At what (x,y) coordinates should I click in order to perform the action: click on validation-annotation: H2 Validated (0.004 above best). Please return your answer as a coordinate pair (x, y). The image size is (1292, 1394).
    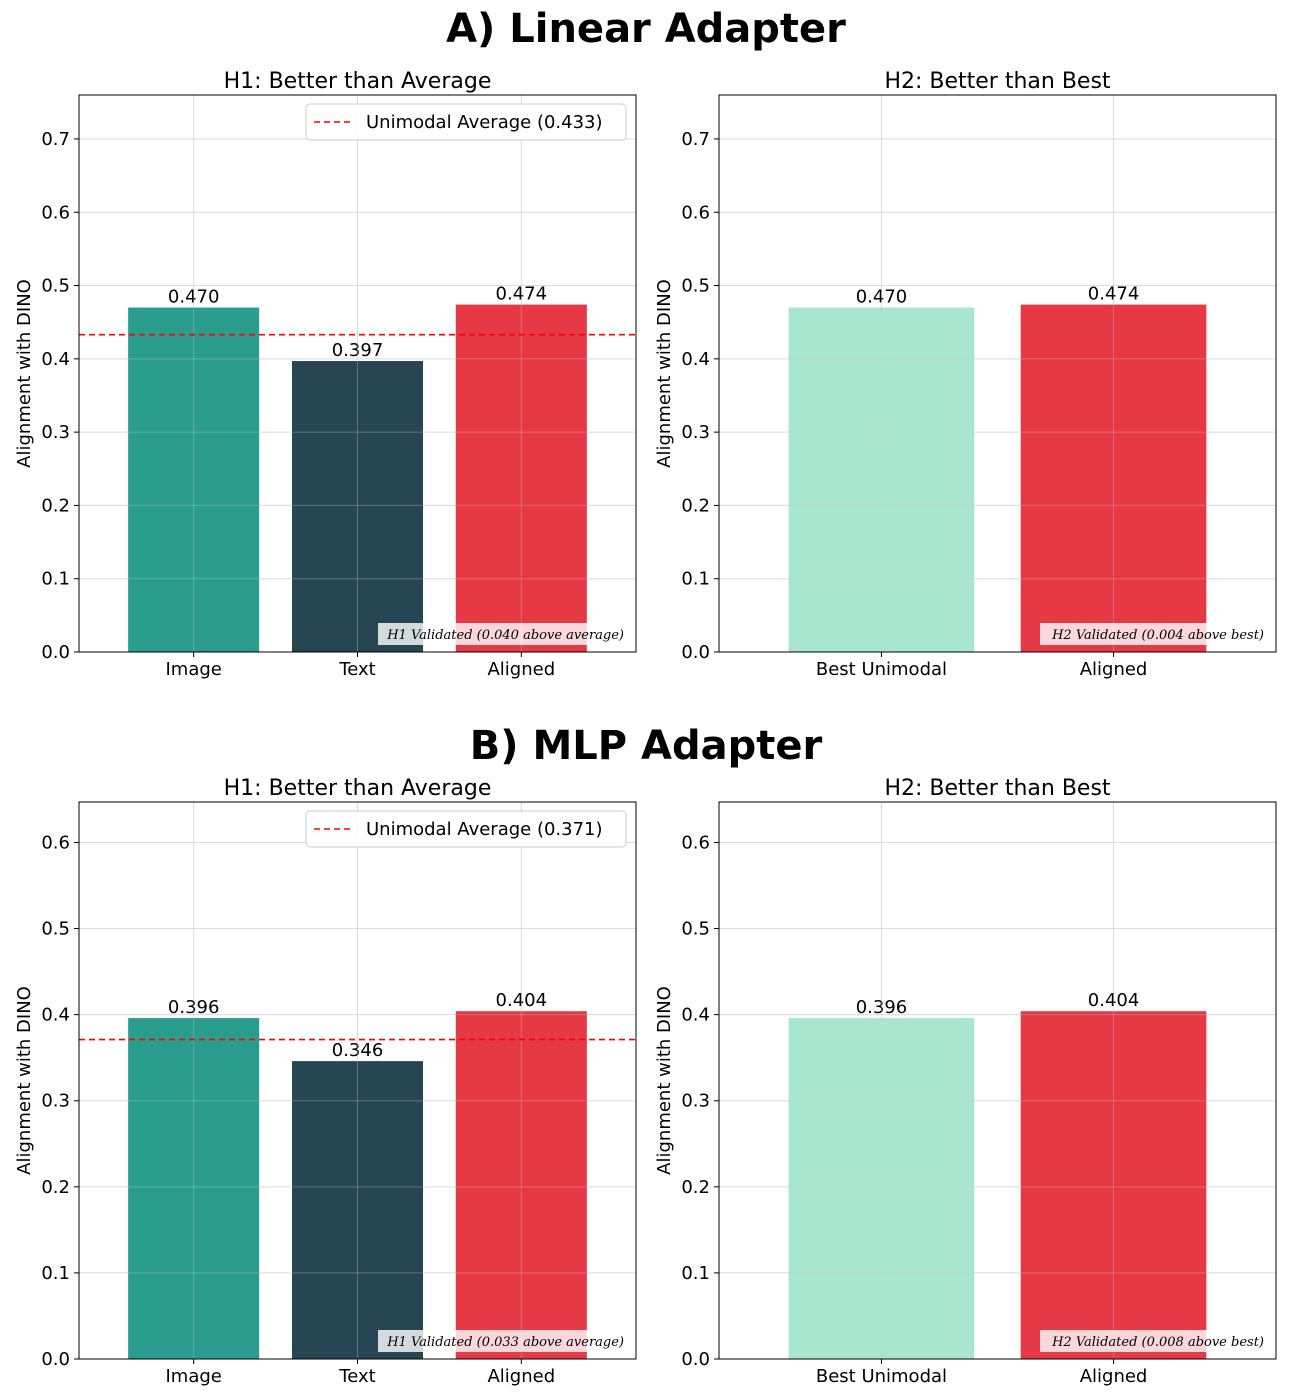
    Looking at the image, I should click on (1157, 635).